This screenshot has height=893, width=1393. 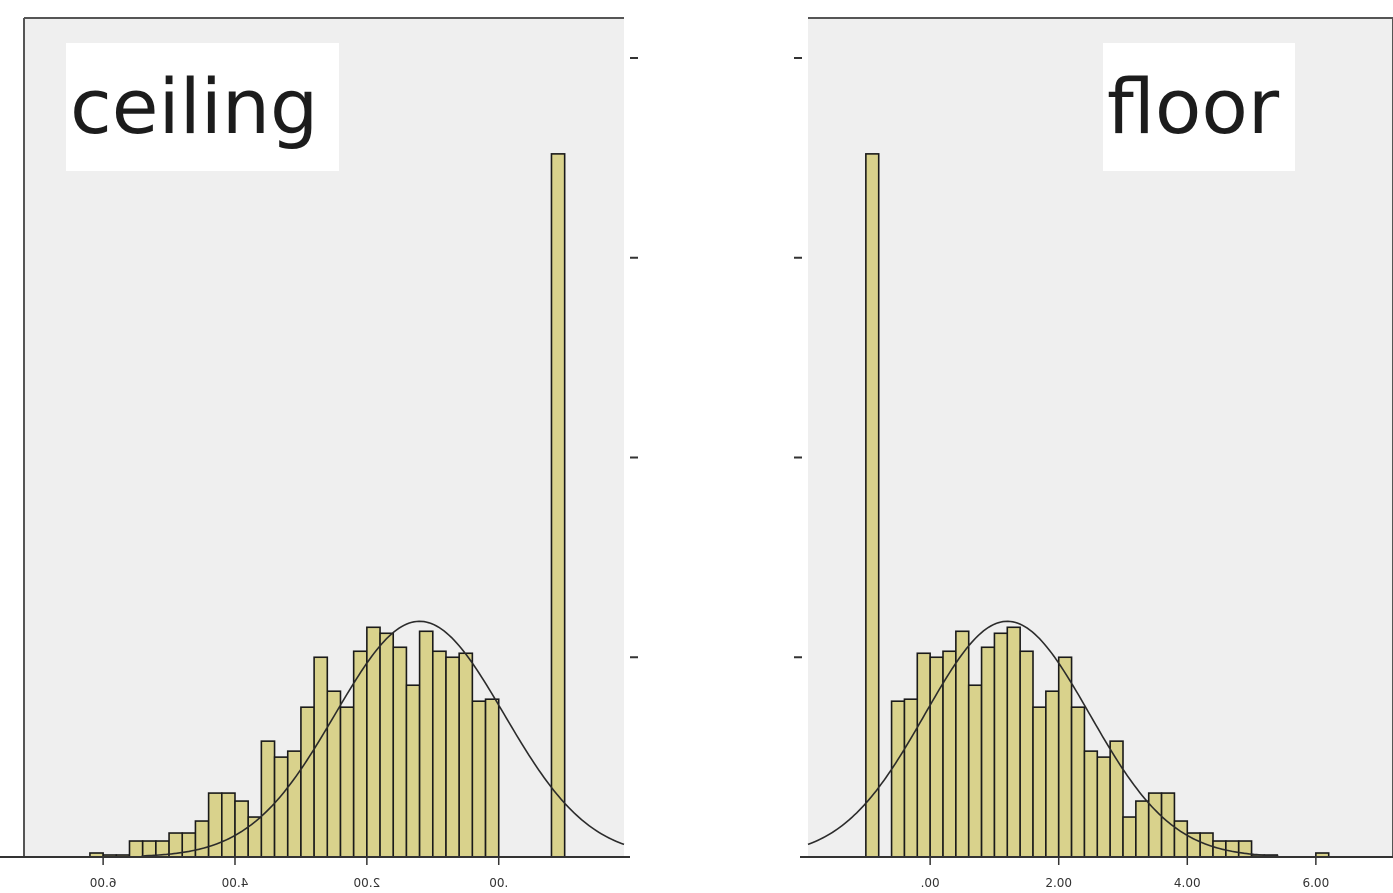 What do you see at coordinates (1199, 107) in the screenshot?
I see `floor-panel-title: floor` at bounding box center [1199, 107].